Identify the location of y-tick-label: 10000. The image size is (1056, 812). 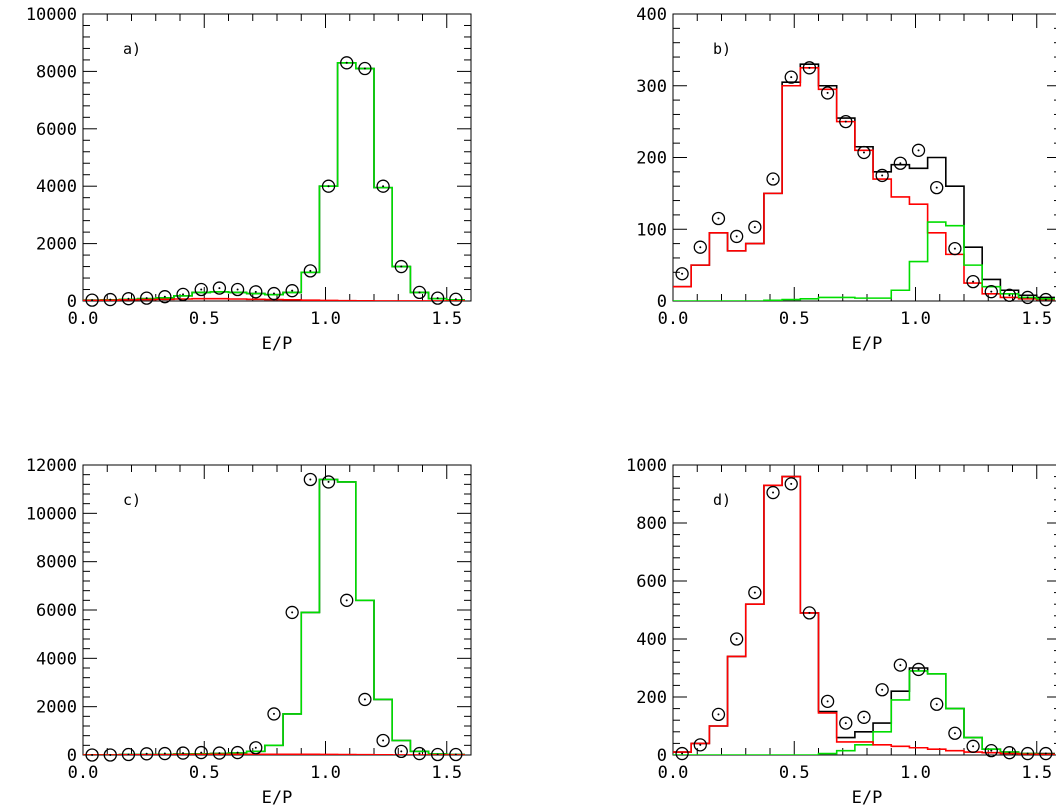
(51, 514).